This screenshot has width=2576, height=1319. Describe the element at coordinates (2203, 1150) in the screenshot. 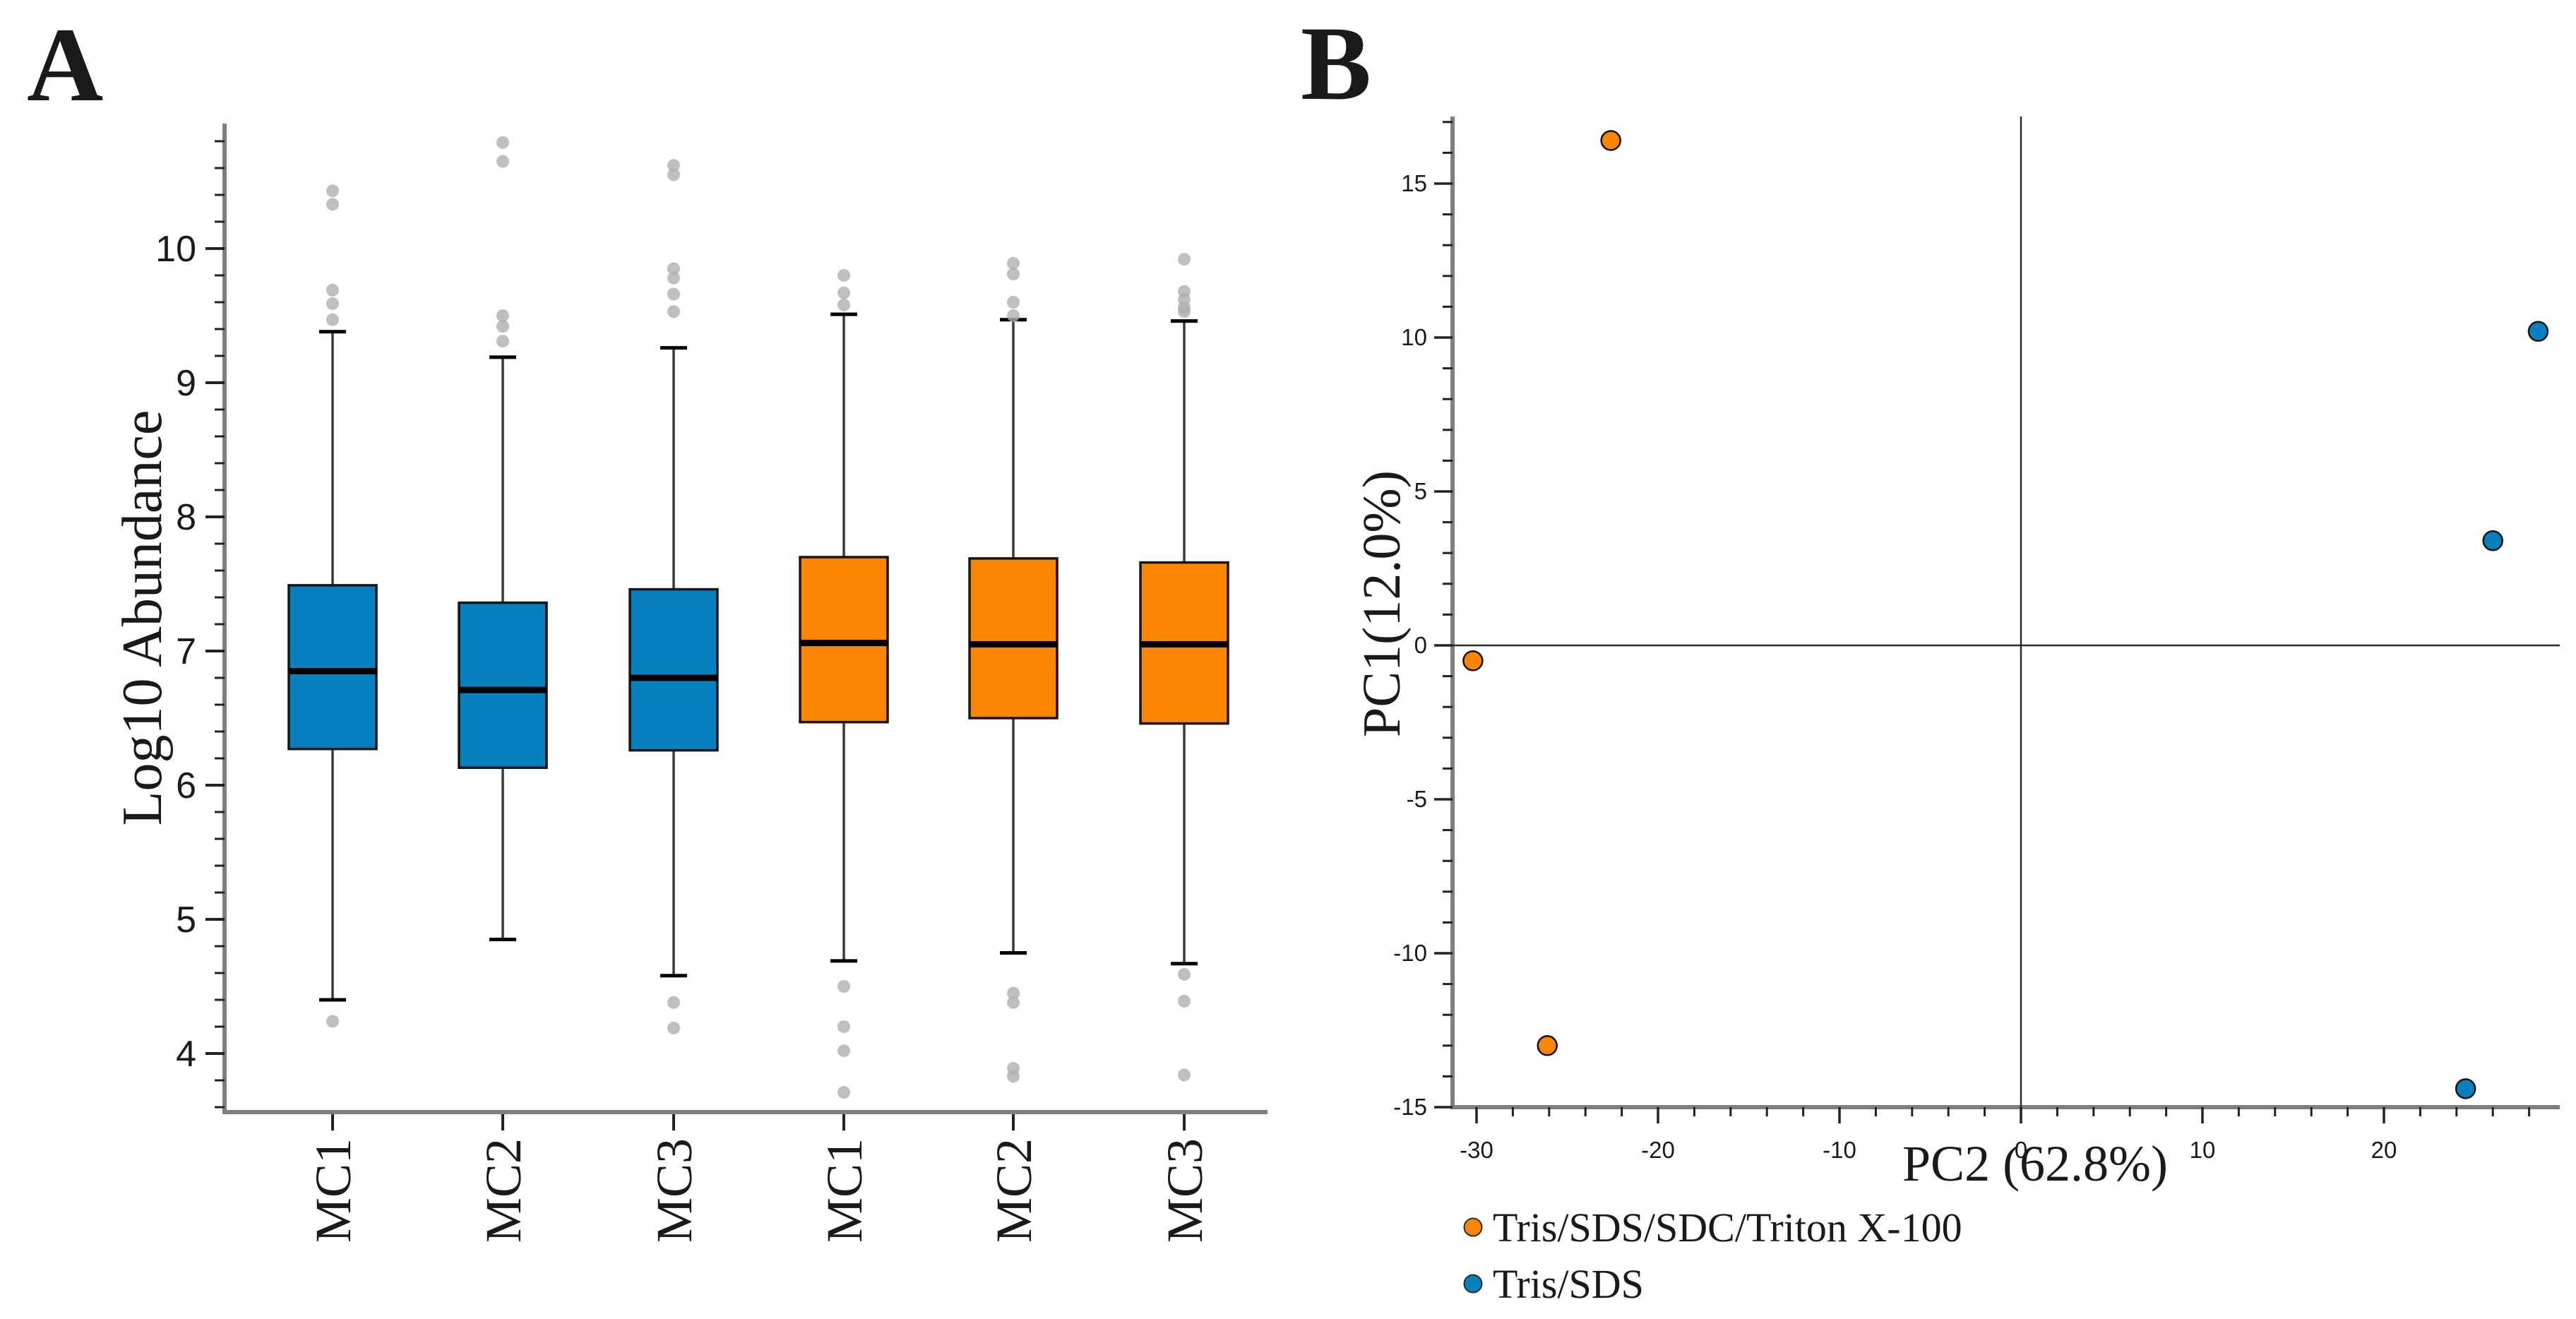

I see `x-tick-label: 10` at that location.